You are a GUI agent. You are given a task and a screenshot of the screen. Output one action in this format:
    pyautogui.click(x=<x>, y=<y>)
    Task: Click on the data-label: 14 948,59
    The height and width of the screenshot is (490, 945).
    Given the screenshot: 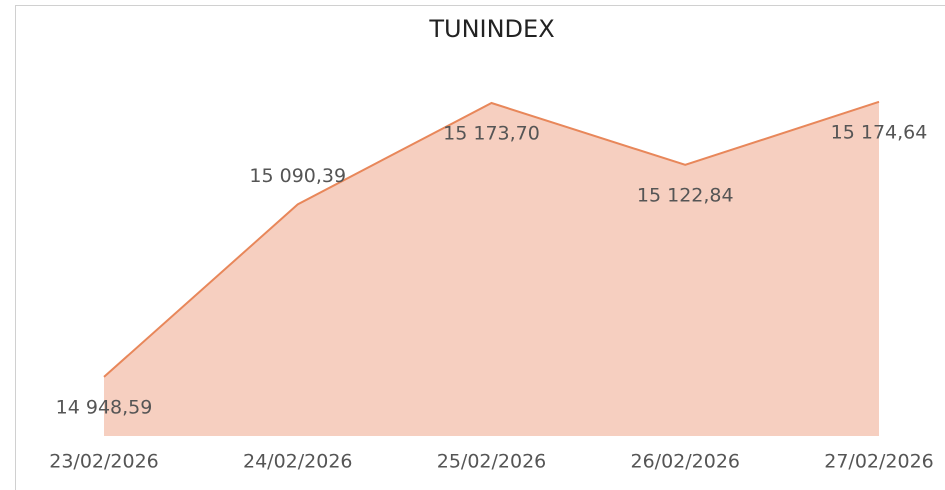 What is the action you would take?
    pyautogui.click(x=104, y=407)
    